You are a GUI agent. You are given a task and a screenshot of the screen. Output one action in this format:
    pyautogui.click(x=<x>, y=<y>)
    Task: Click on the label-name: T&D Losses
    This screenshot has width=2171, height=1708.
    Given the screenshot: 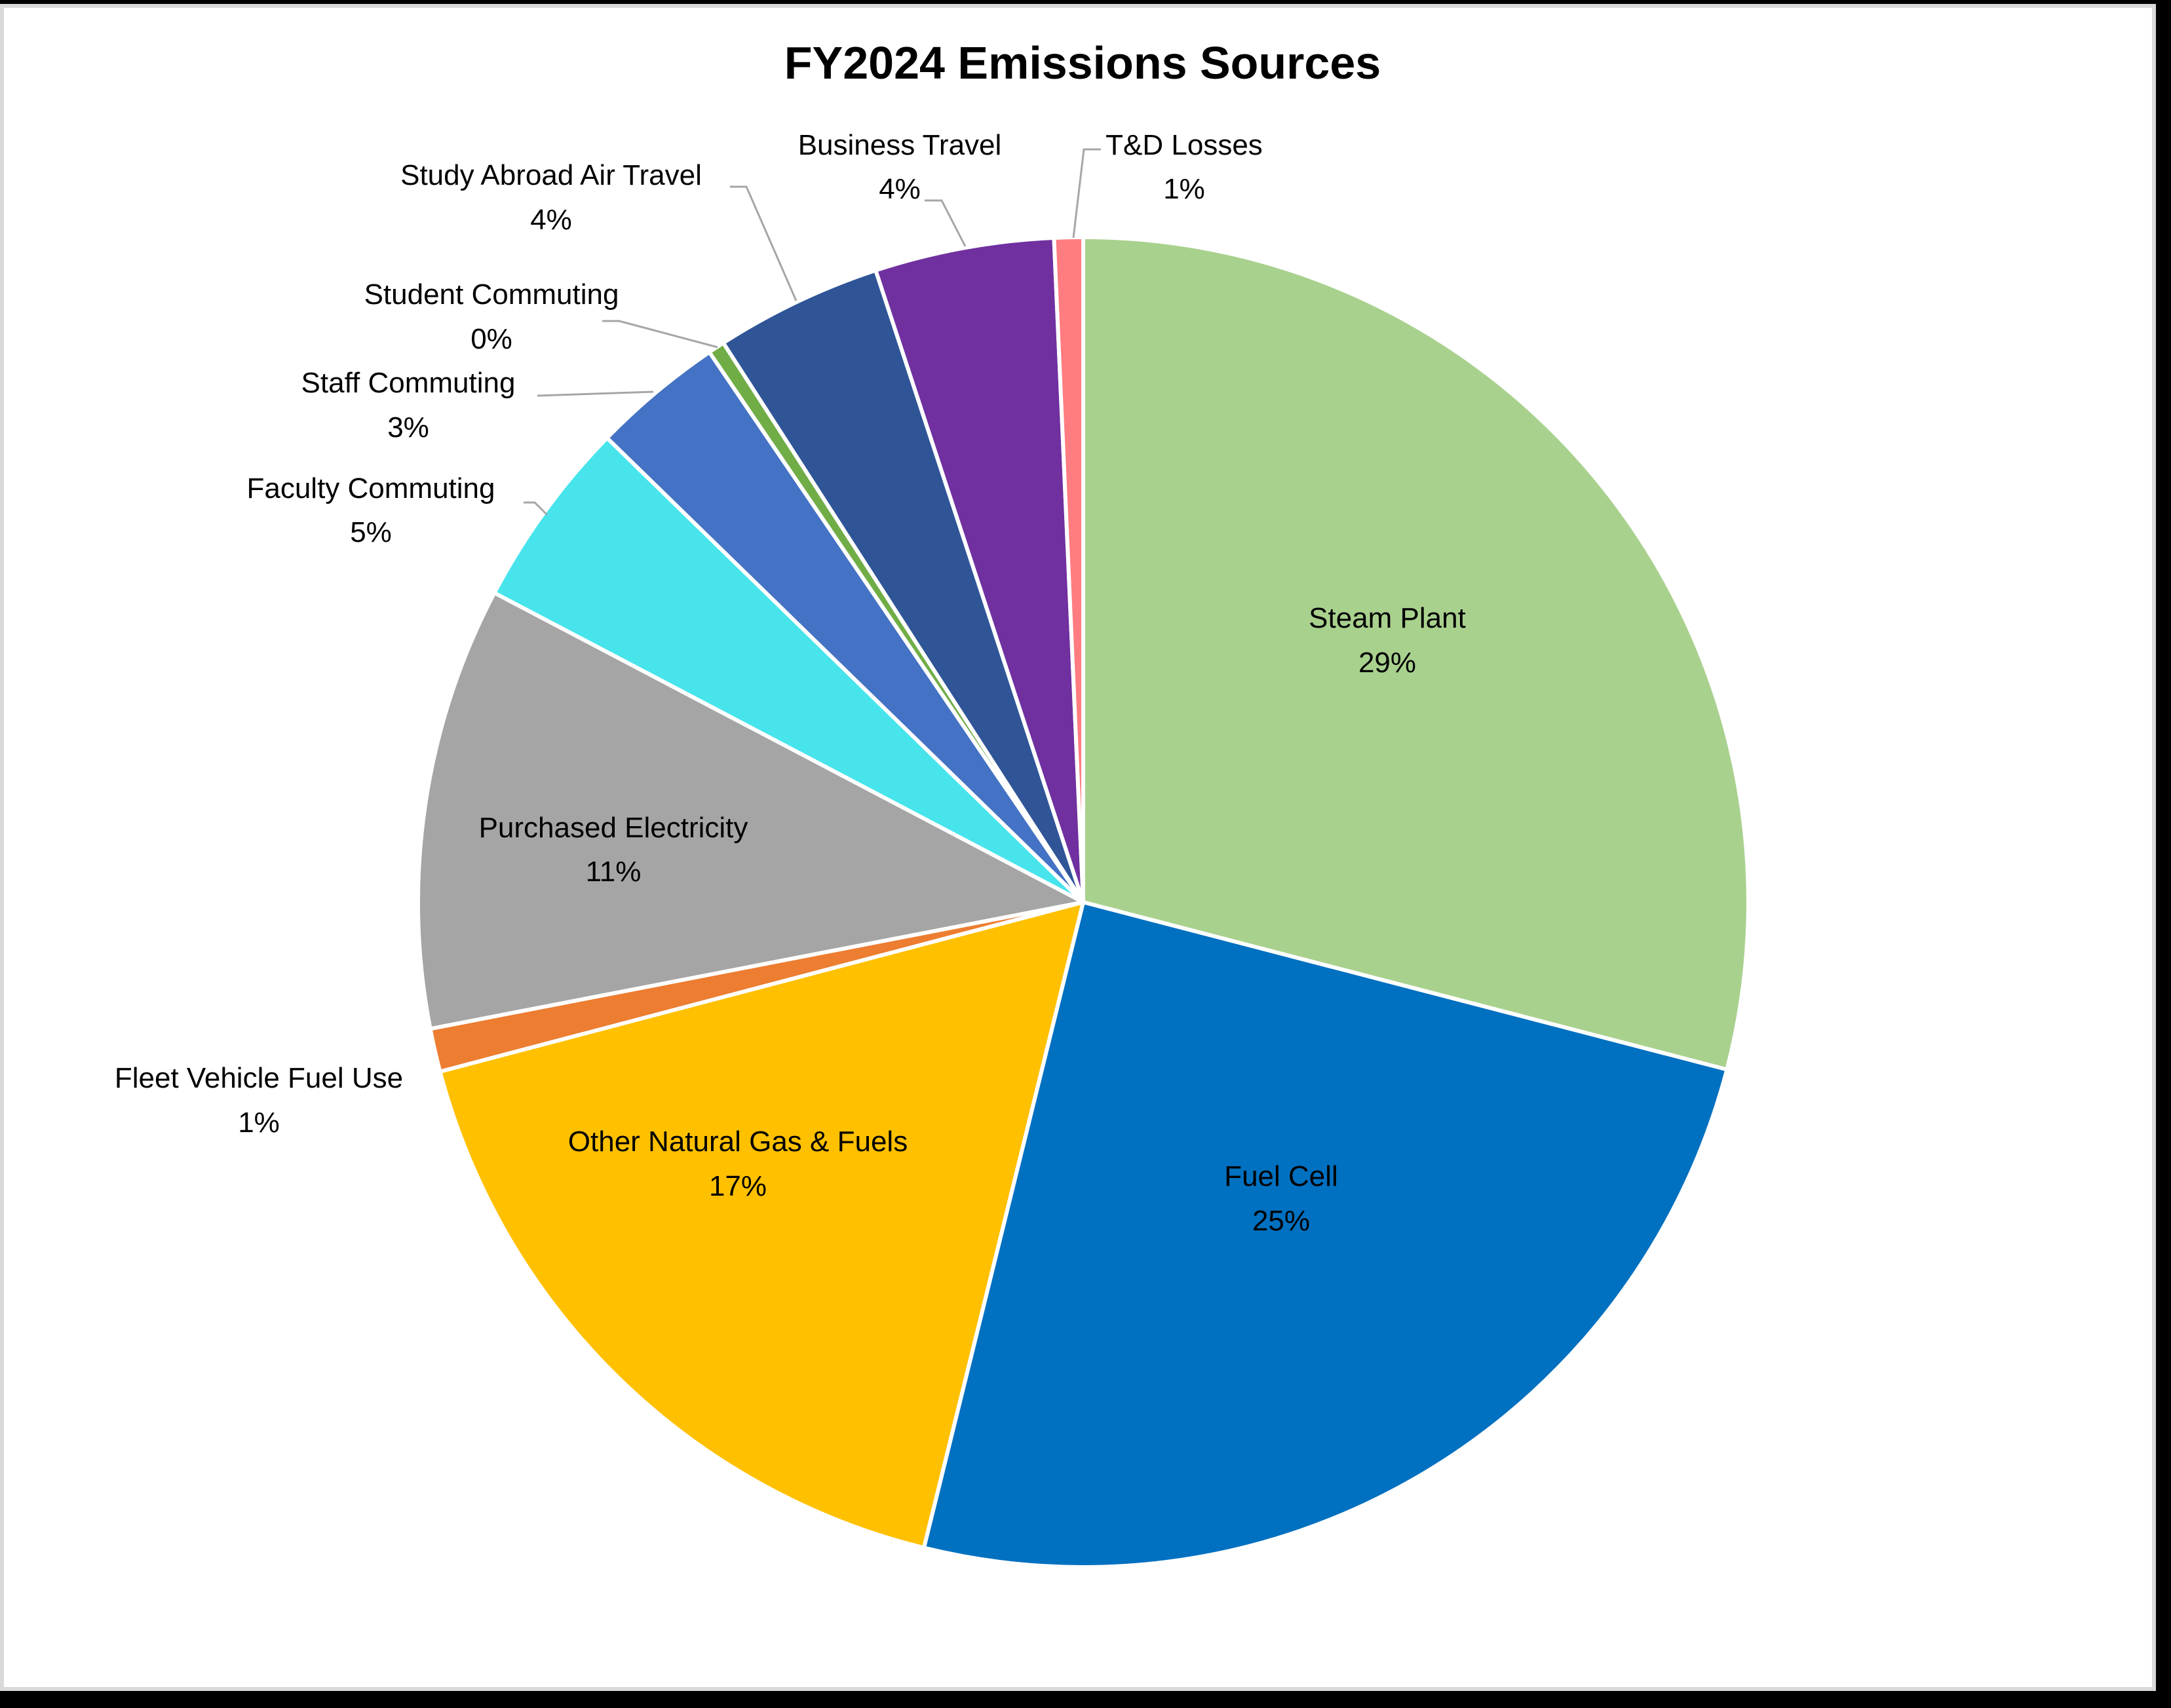 What is the action you would take?
    pyautogui.click(x=1184, y=145)
    